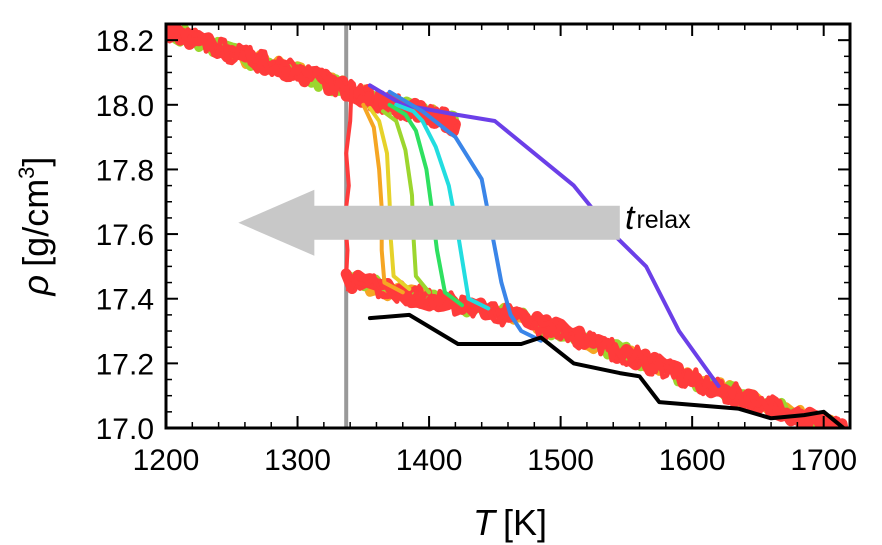 Image resolution: width=882 pixels, height=545 pixels. I want to click on x-tick-label: 1500, so click(560, 460).